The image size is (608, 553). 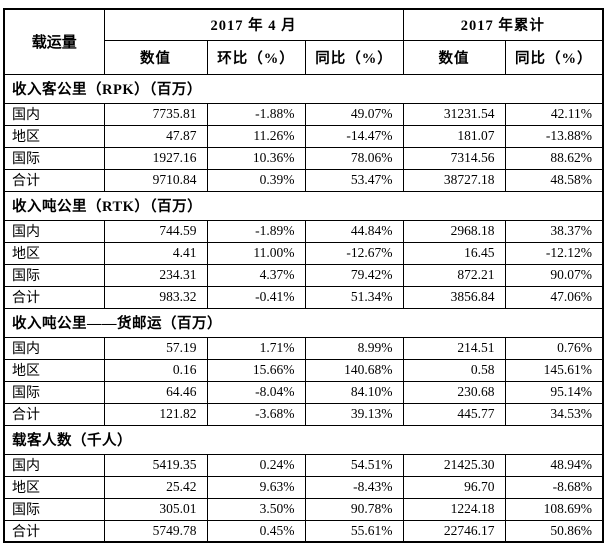 I want to click on section-row-cargo-rtk: 收入吨公里——货邮运（百万）, so click(x=303, y=322).